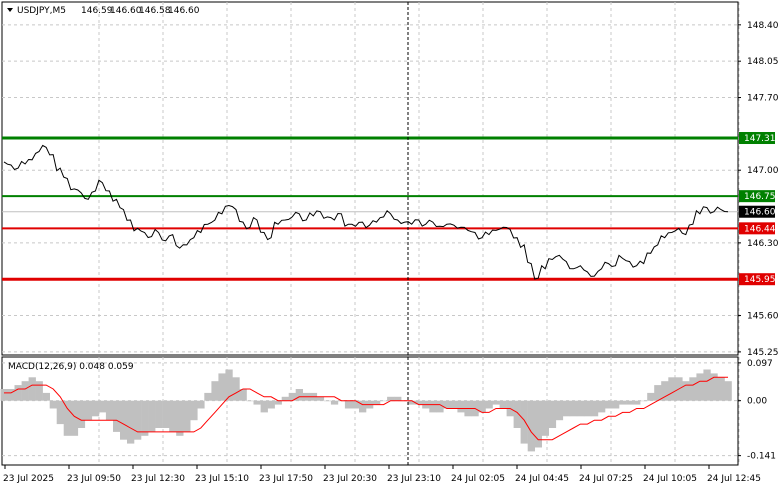  What do you see at coordinates (763, 353) in the screenshot?
I see `y-tick-label: 145.25` at bounding box center [763, 353].